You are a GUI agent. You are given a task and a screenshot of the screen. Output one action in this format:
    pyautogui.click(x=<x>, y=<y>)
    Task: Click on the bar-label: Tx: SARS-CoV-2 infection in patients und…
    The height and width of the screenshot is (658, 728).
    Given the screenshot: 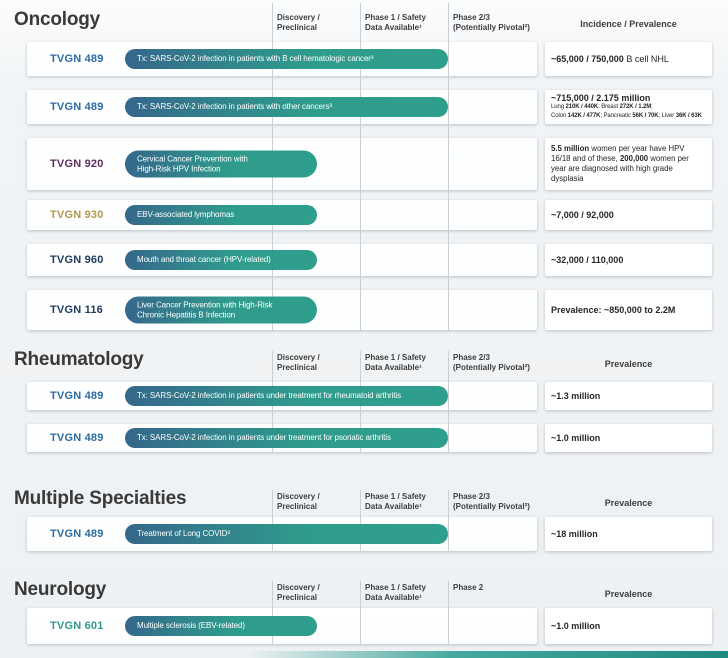 What is the action you would take?
    pyautogui.click(x=269, y=395)
    